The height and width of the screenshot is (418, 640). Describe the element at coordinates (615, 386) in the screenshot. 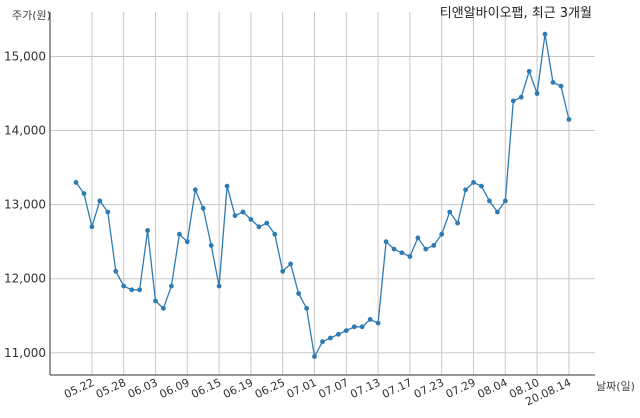

I see `x-axis-title: 날짜(일)` at that location.